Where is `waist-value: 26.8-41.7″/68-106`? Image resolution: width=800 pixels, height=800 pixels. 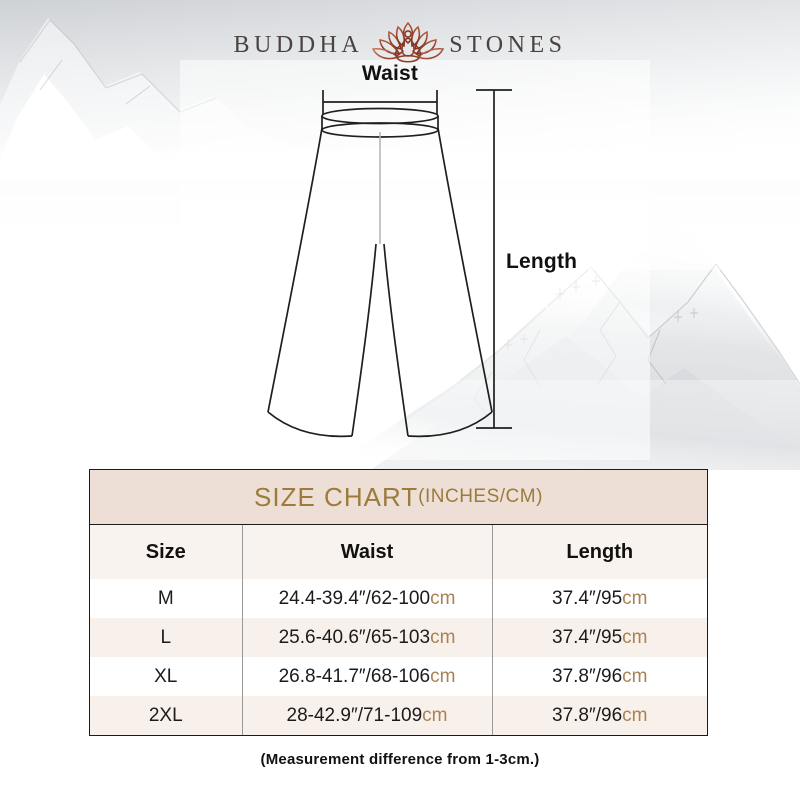
waist-value: 26.8-41.7″/68-106 is located at coordinates (354, 676).